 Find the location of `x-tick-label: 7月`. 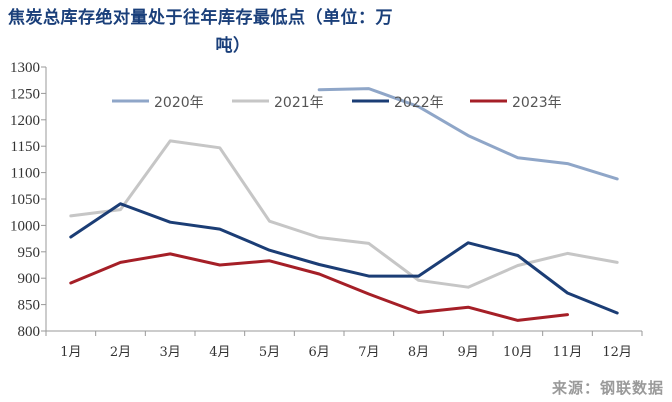

x-tick-label: 7月 is located at coordinates (368, 352).